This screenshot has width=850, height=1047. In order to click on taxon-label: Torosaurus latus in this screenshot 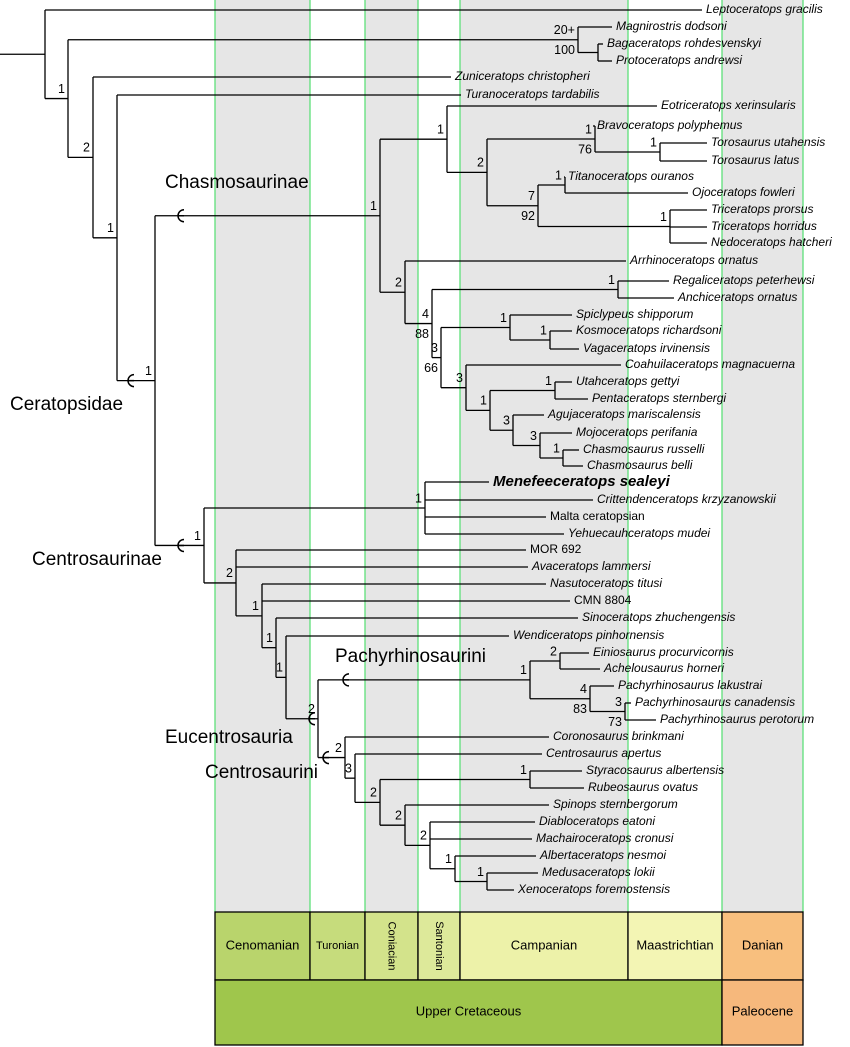, I will do `click(755, 160)`.